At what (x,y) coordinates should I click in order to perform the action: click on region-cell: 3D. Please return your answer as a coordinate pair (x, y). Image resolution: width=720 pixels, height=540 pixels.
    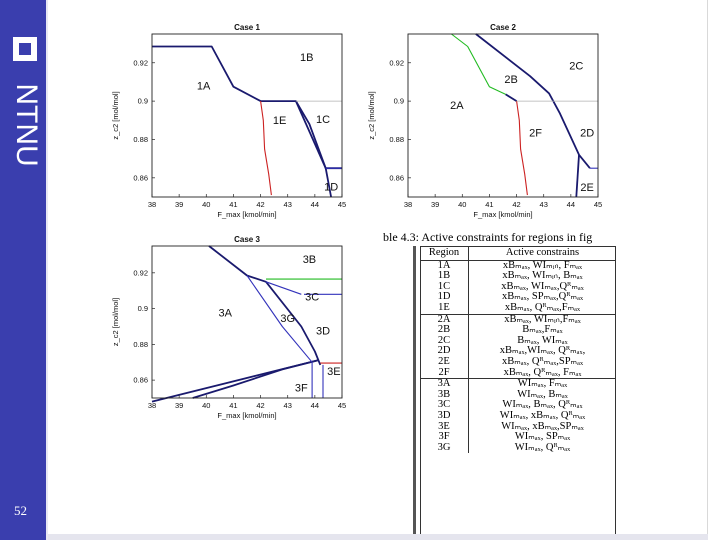
    Looking at the image, I should click on (444, 416).